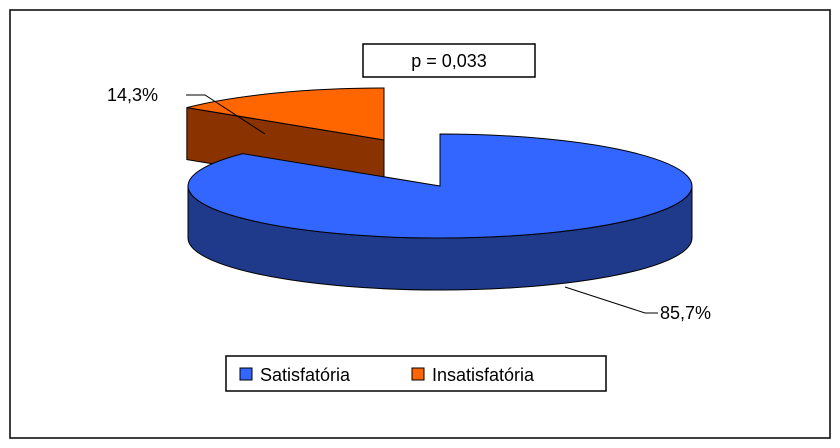 This screenshot has width=840, height=448. Describe the element at coordinates (132, 95) in the screenshot. I see `data-label-insatisfatoria: 14,3%` at that location.